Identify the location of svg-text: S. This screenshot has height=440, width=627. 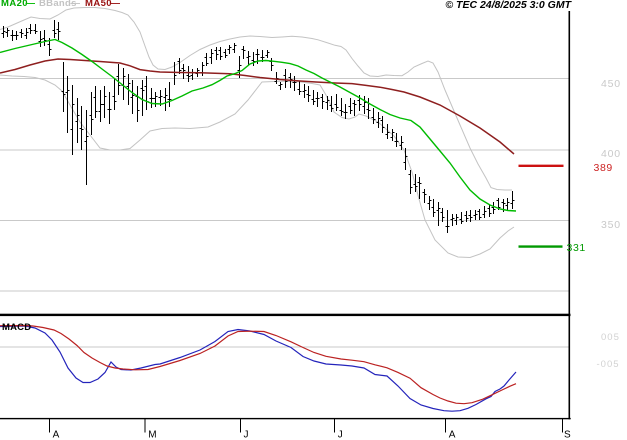
(567, 435).